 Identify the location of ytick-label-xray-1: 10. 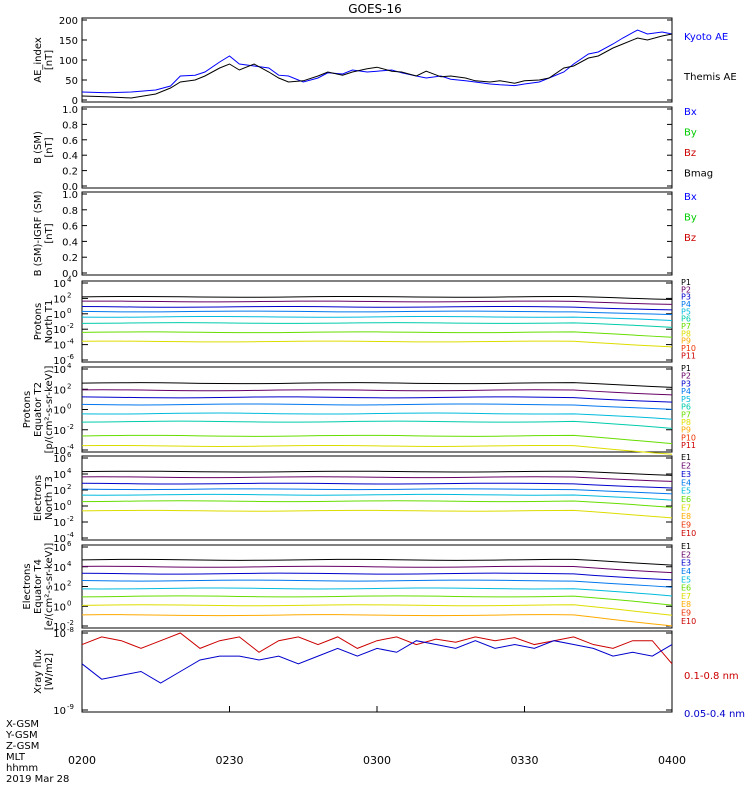
(59, 711).